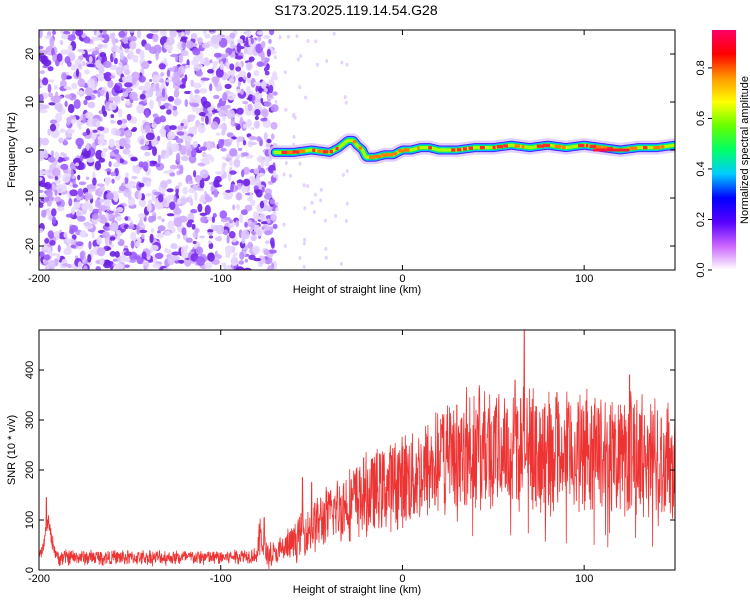  Describe the element at coordinates (355, 10) in the screenshot. I see `figure-title: S173.2025.119.14.54.G28` at that location.